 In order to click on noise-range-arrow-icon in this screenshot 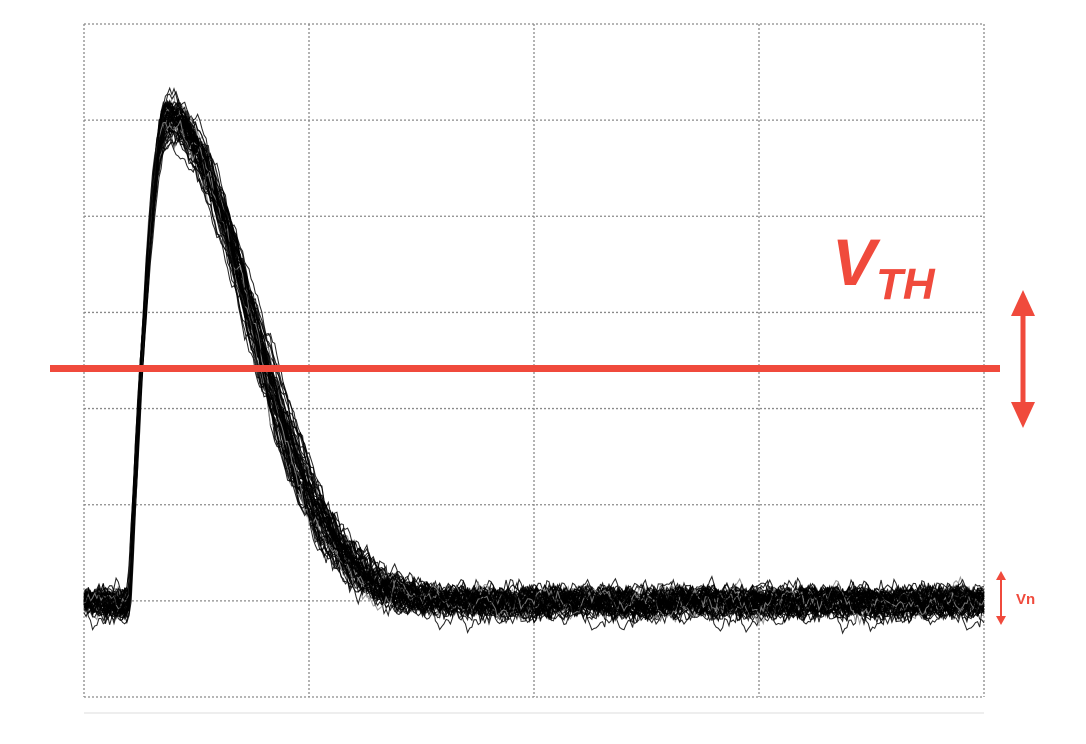, I will do `click(1001, 598)`.